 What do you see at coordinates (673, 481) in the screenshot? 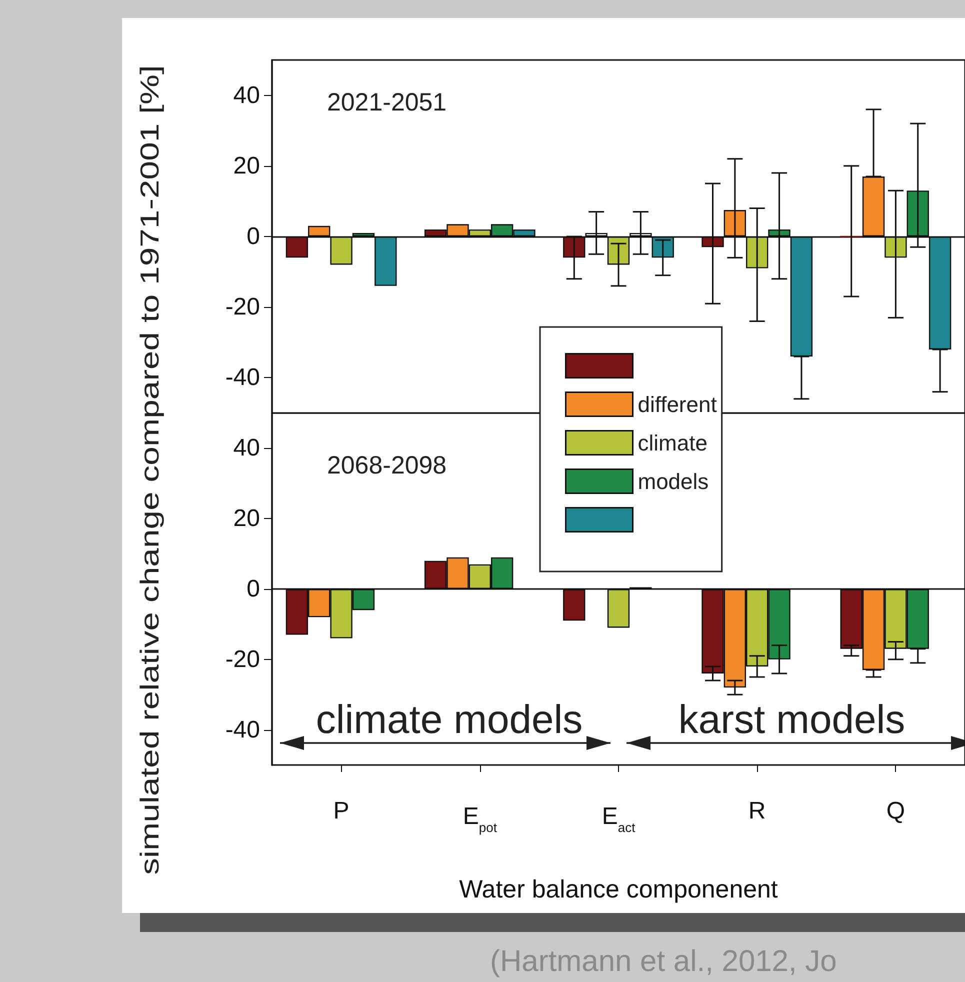
I see `legend-label: models` at bounding box center [673, 481].